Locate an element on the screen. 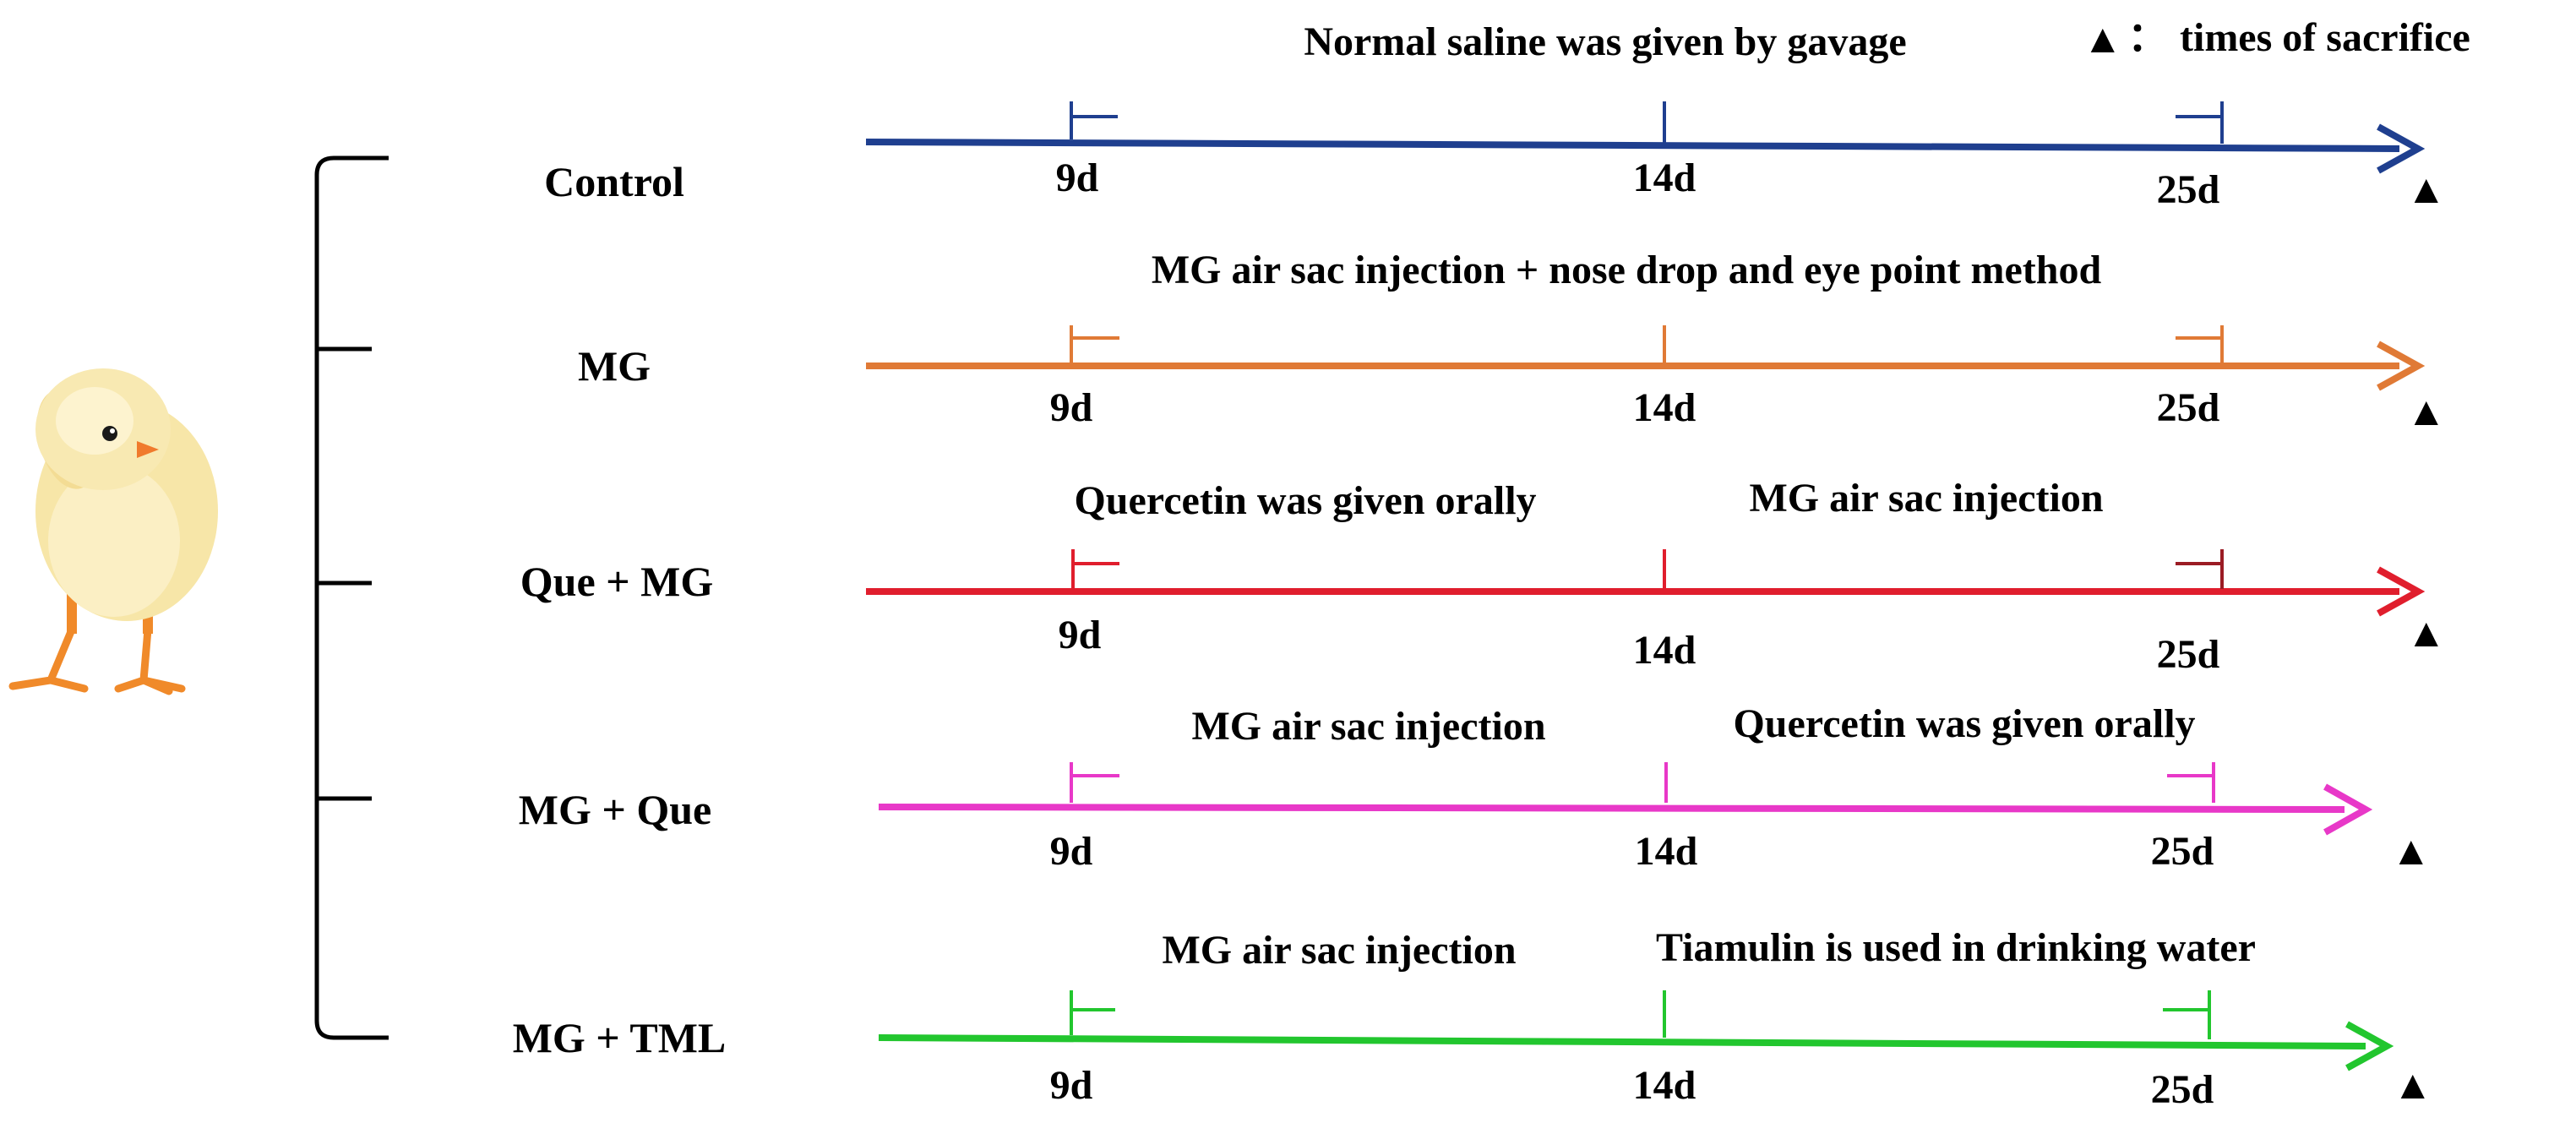 This screenshot has width=2576, height=1123. group-label: Control is located at coordinates (614, 181).